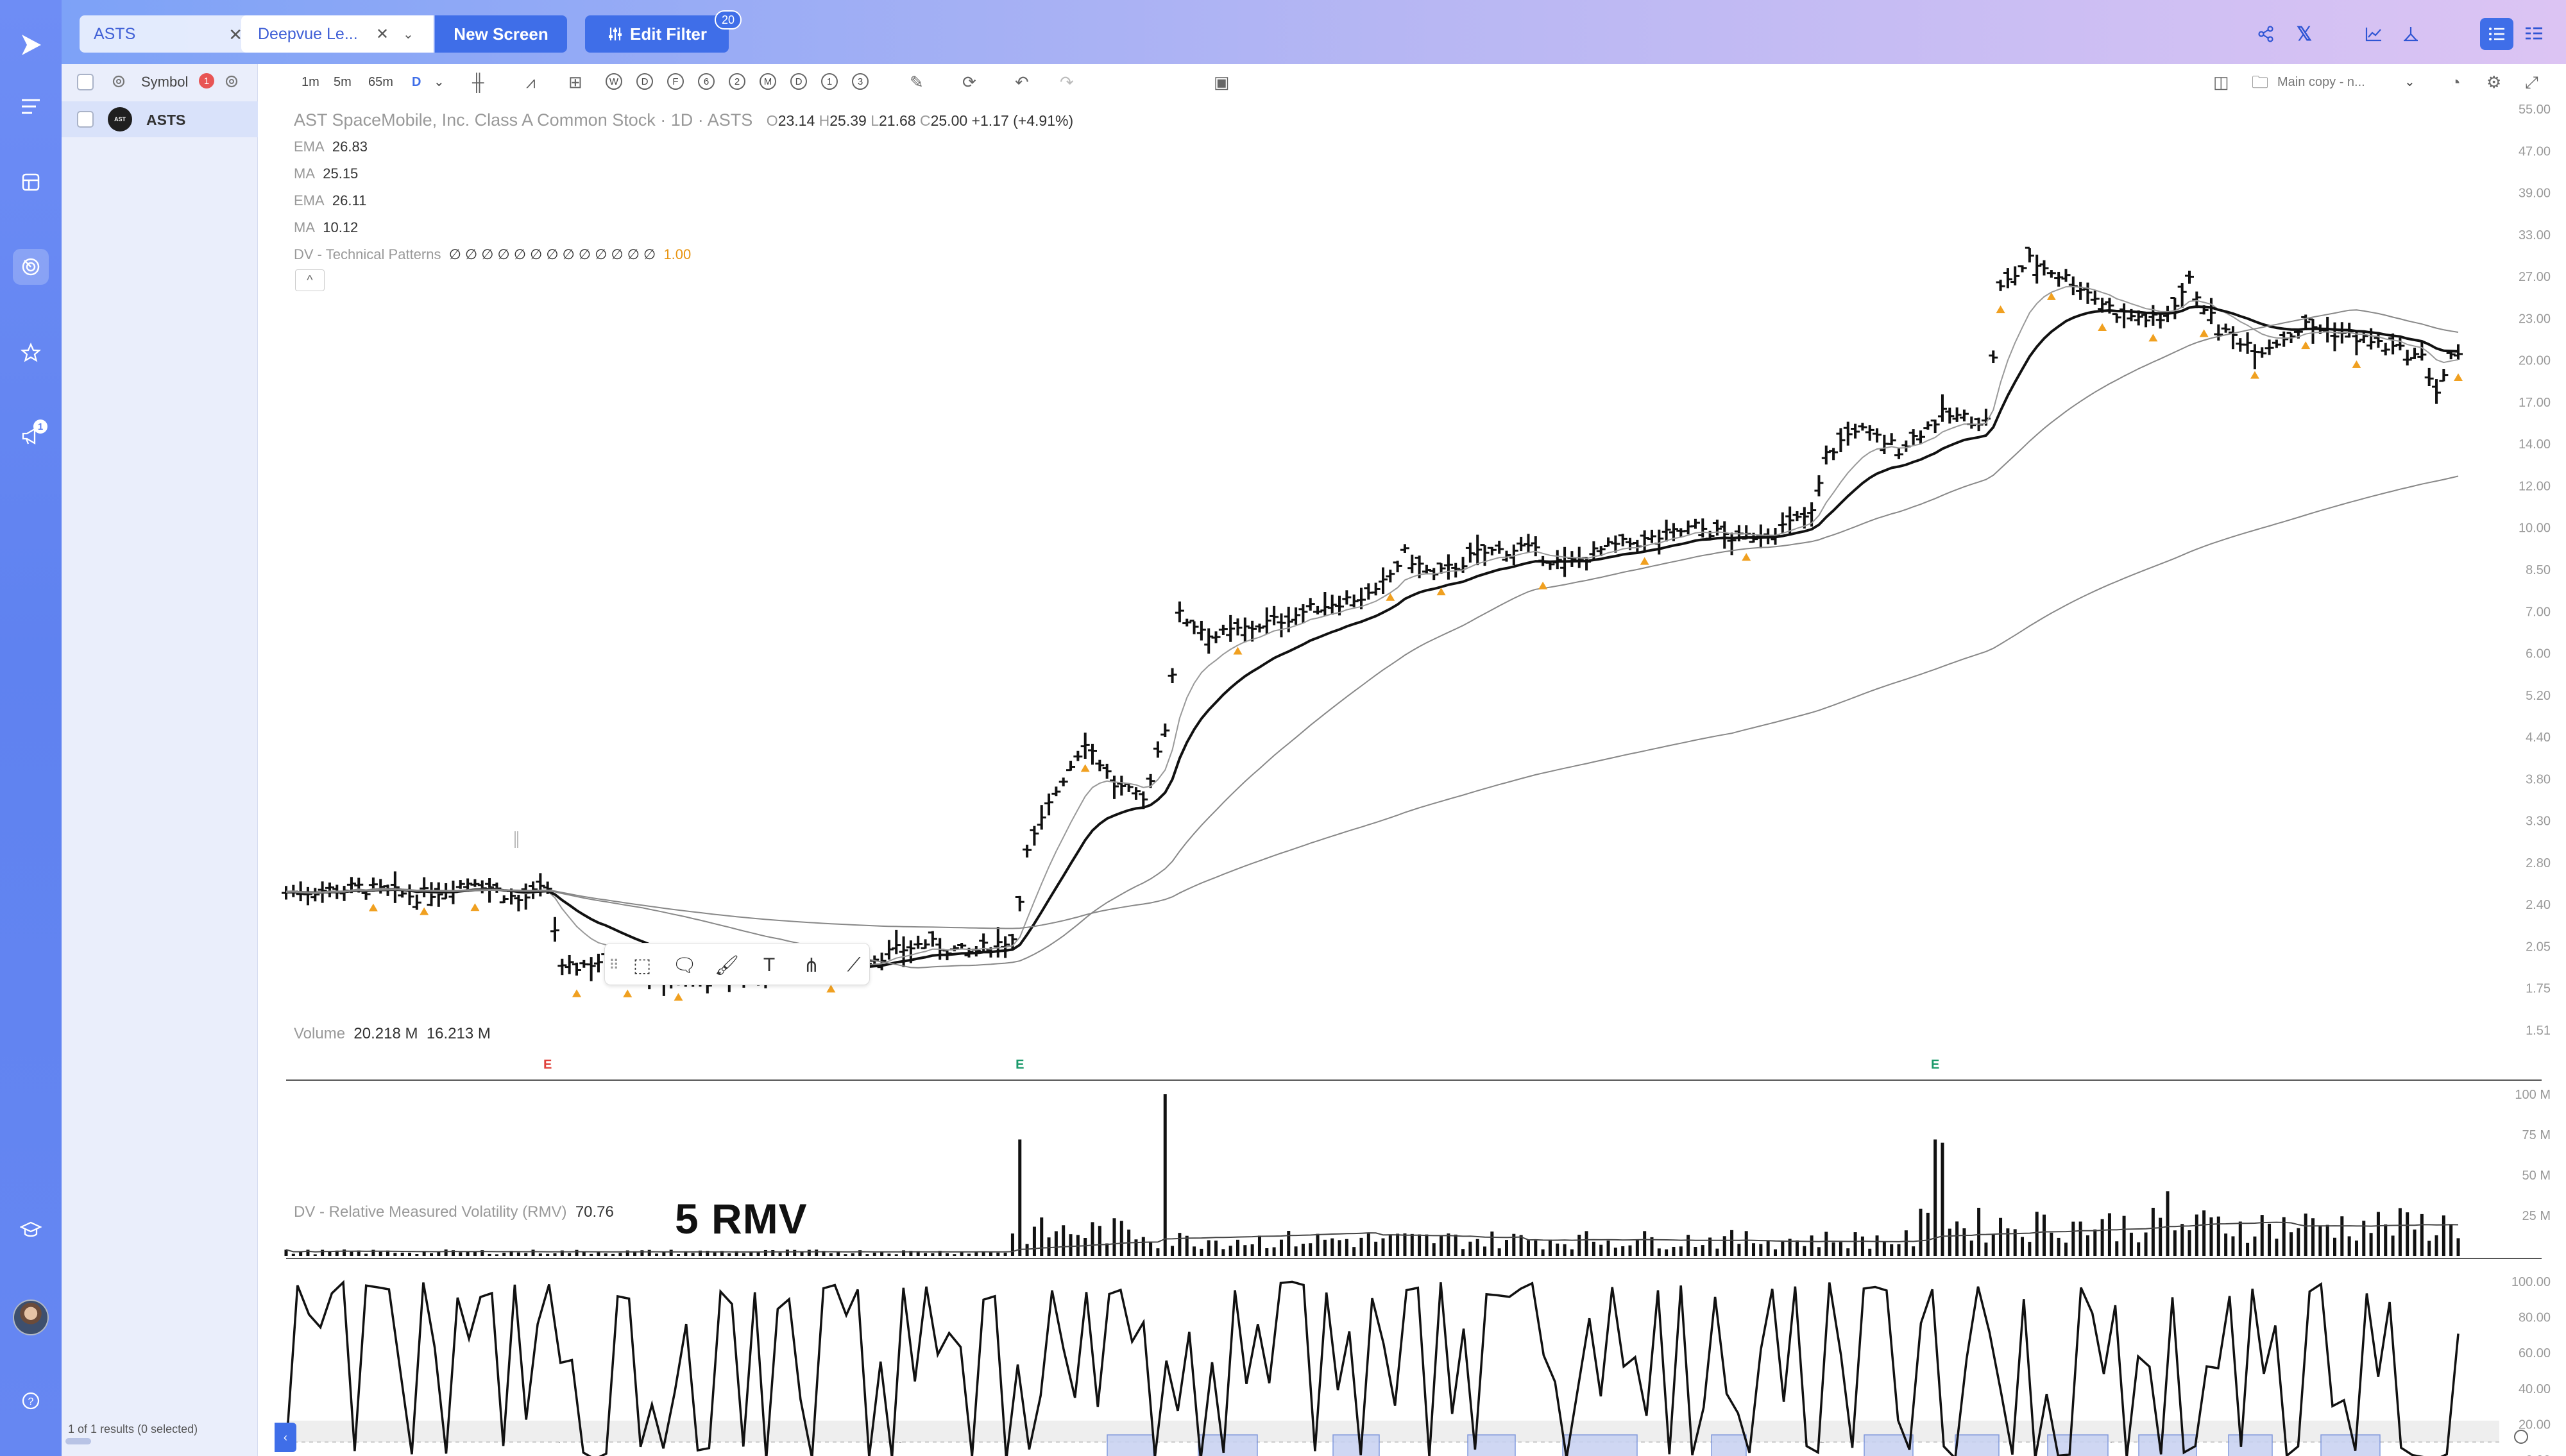  Describe the element at coordinates (349, 200) in the screenshot. I see `indicator-value: 26.11` at that location.